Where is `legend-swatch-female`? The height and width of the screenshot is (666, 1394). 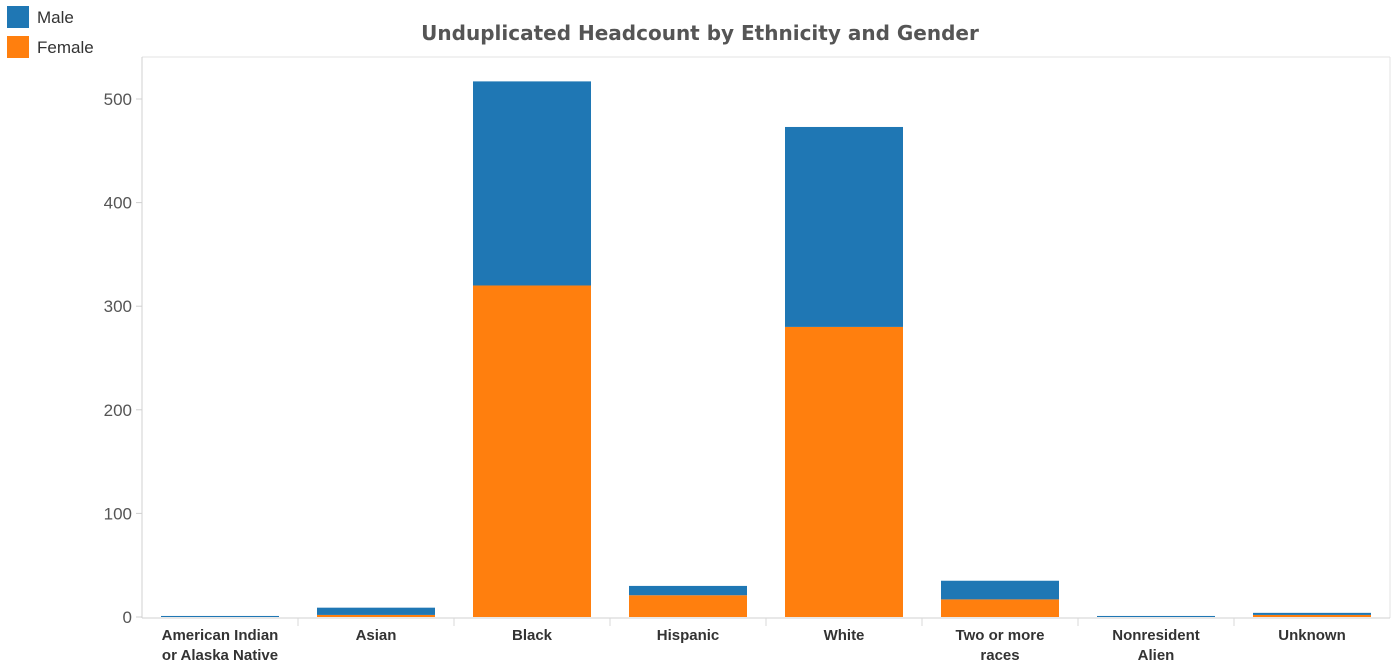 legend-swatch-female is located at coordinates (18, 47).